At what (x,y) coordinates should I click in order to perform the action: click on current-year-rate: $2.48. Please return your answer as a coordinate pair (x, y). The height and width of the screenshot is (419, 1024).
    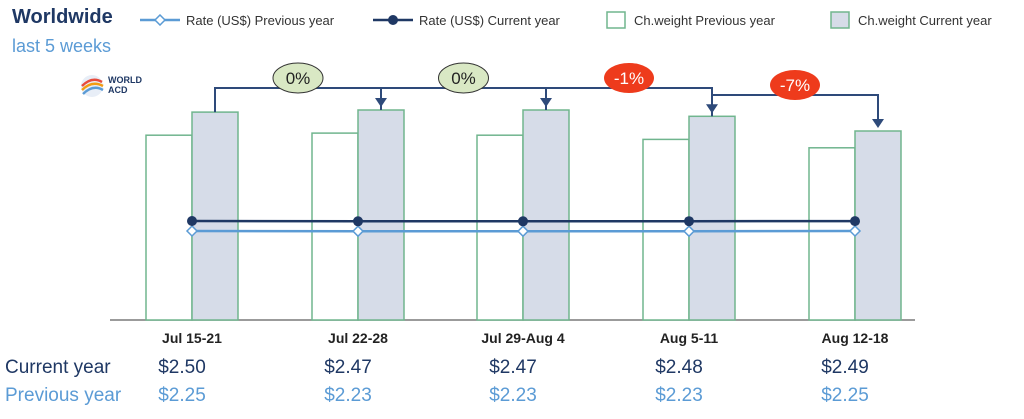
    Looking at the image, I should click on (679, 367).